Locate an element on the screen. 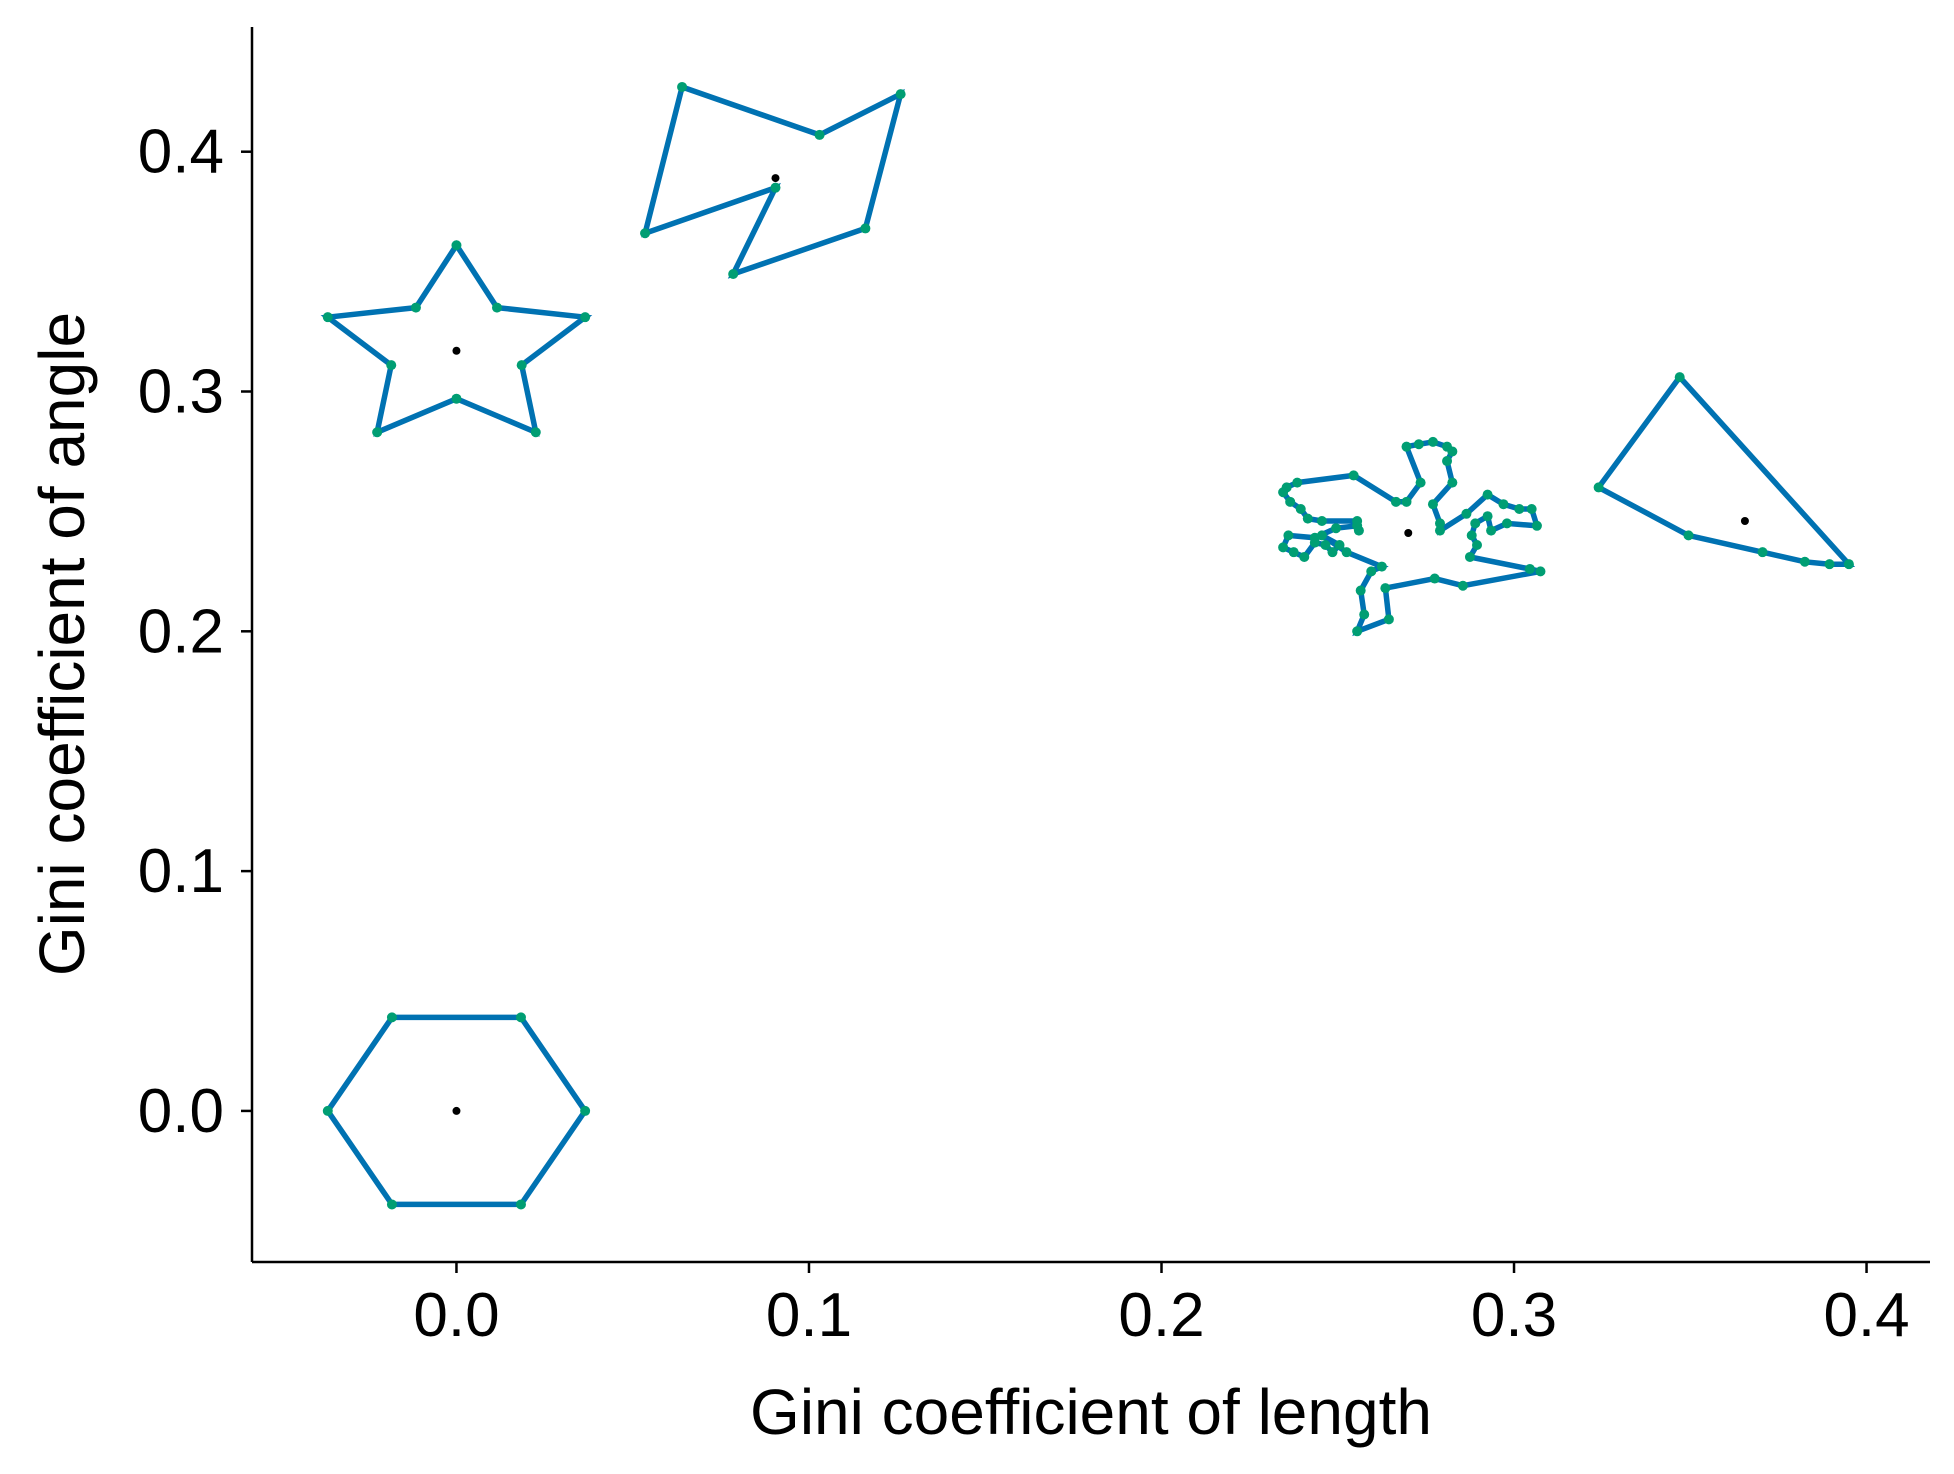  x-tick-label: 0.2 is located at coordinates (1161, 1315).